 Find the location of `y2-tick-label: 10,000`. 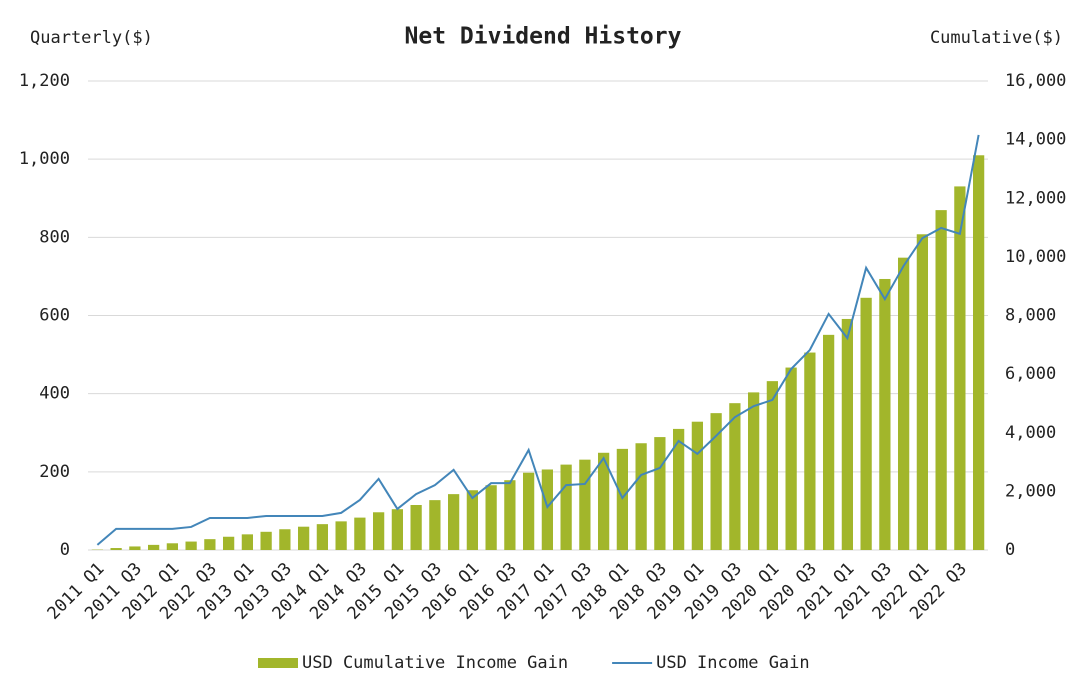

y2-tick-label: 10,000 is located at coordinates (1035, 257).